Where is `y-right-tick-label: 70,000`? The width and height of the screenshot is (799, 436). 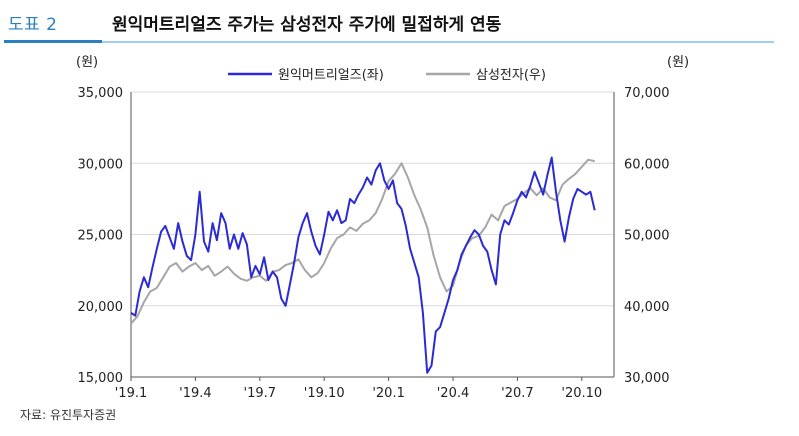 y-right-tick-label: 70,000 is located at coordinates (647, 93).